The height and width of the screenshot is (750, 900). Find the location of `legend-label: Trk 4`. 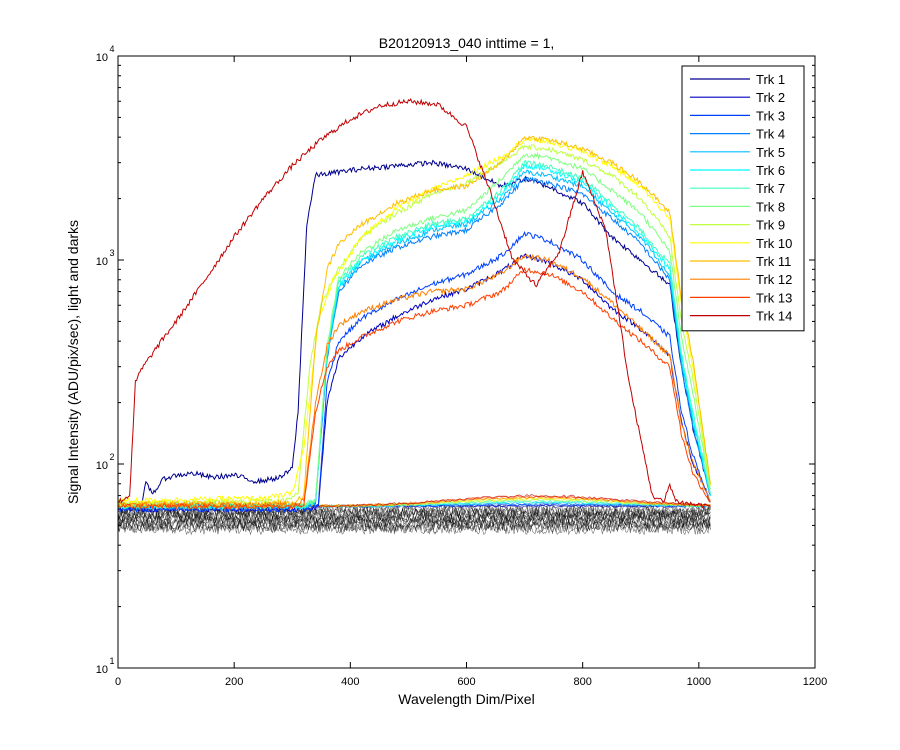

legend-label: Trk 4 is located at coordinates (770, 134).